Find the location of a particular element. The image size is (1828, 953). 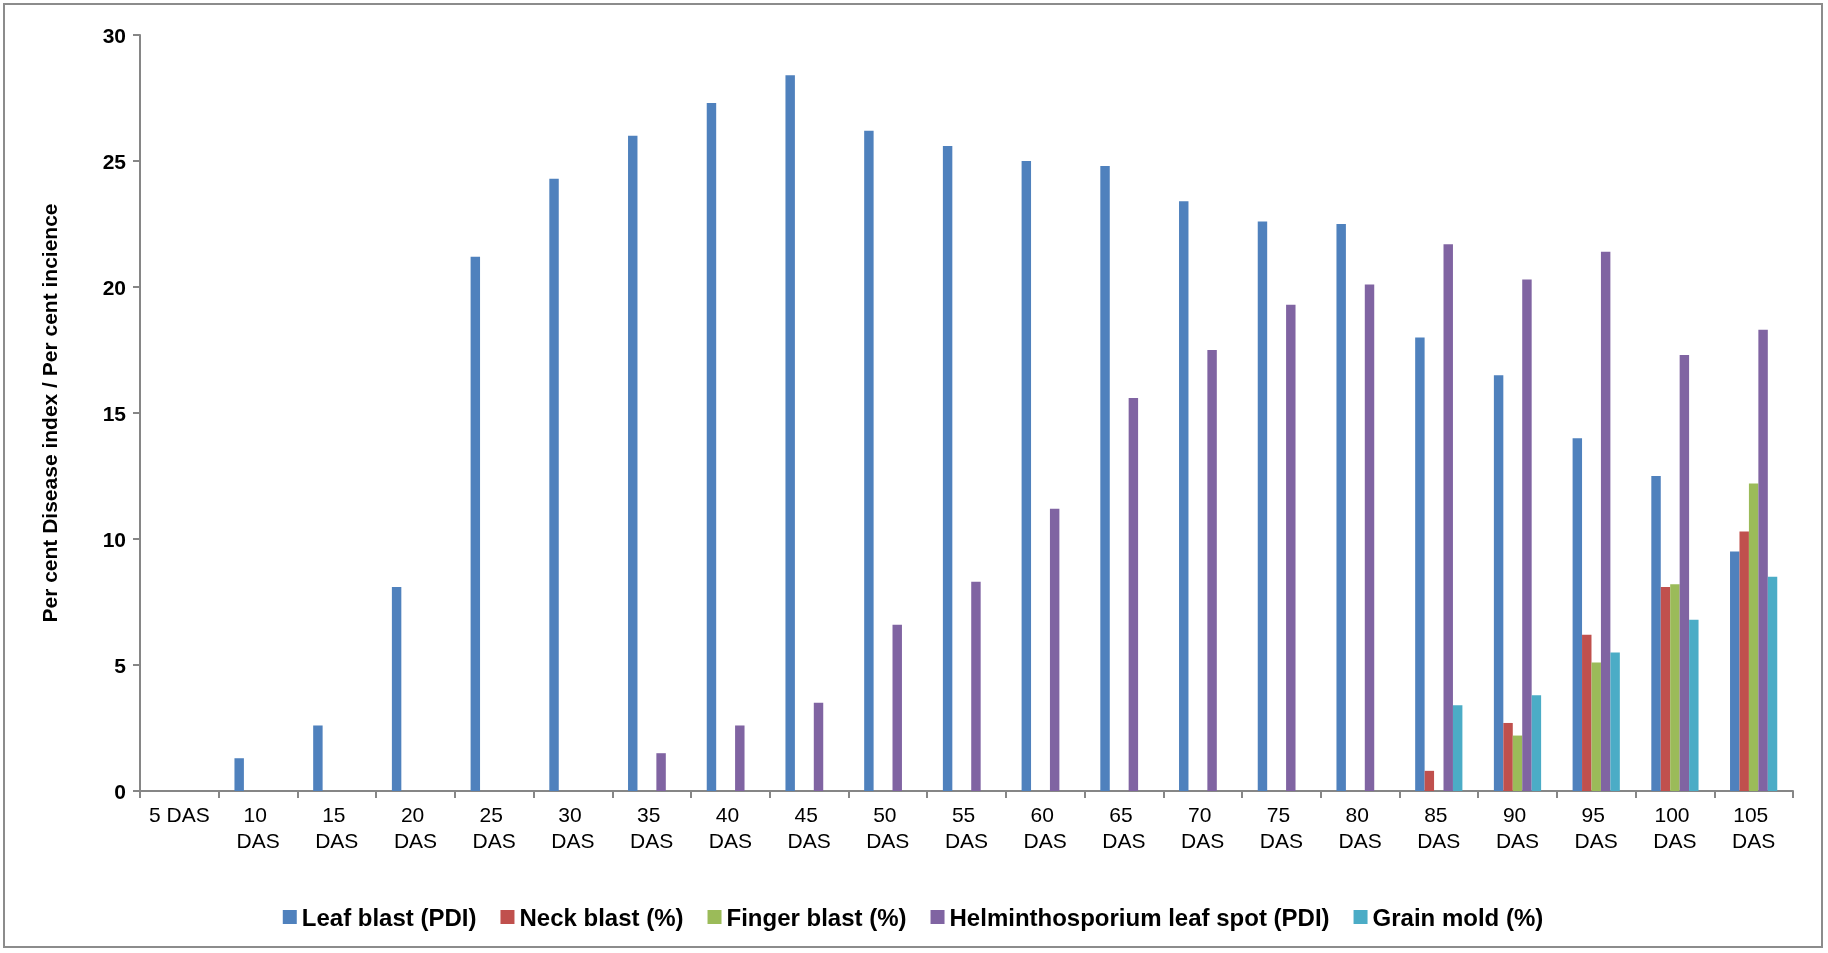

x-tick-label: 60 DAS is located at coordinates (1045, 827).